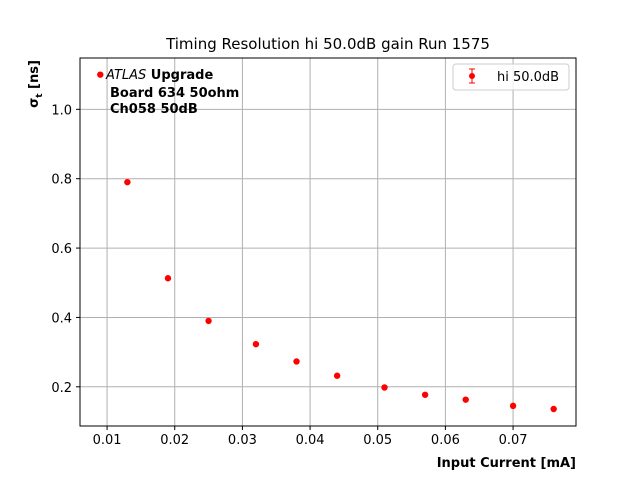  I want to click on legend-box, so click(511, 77).